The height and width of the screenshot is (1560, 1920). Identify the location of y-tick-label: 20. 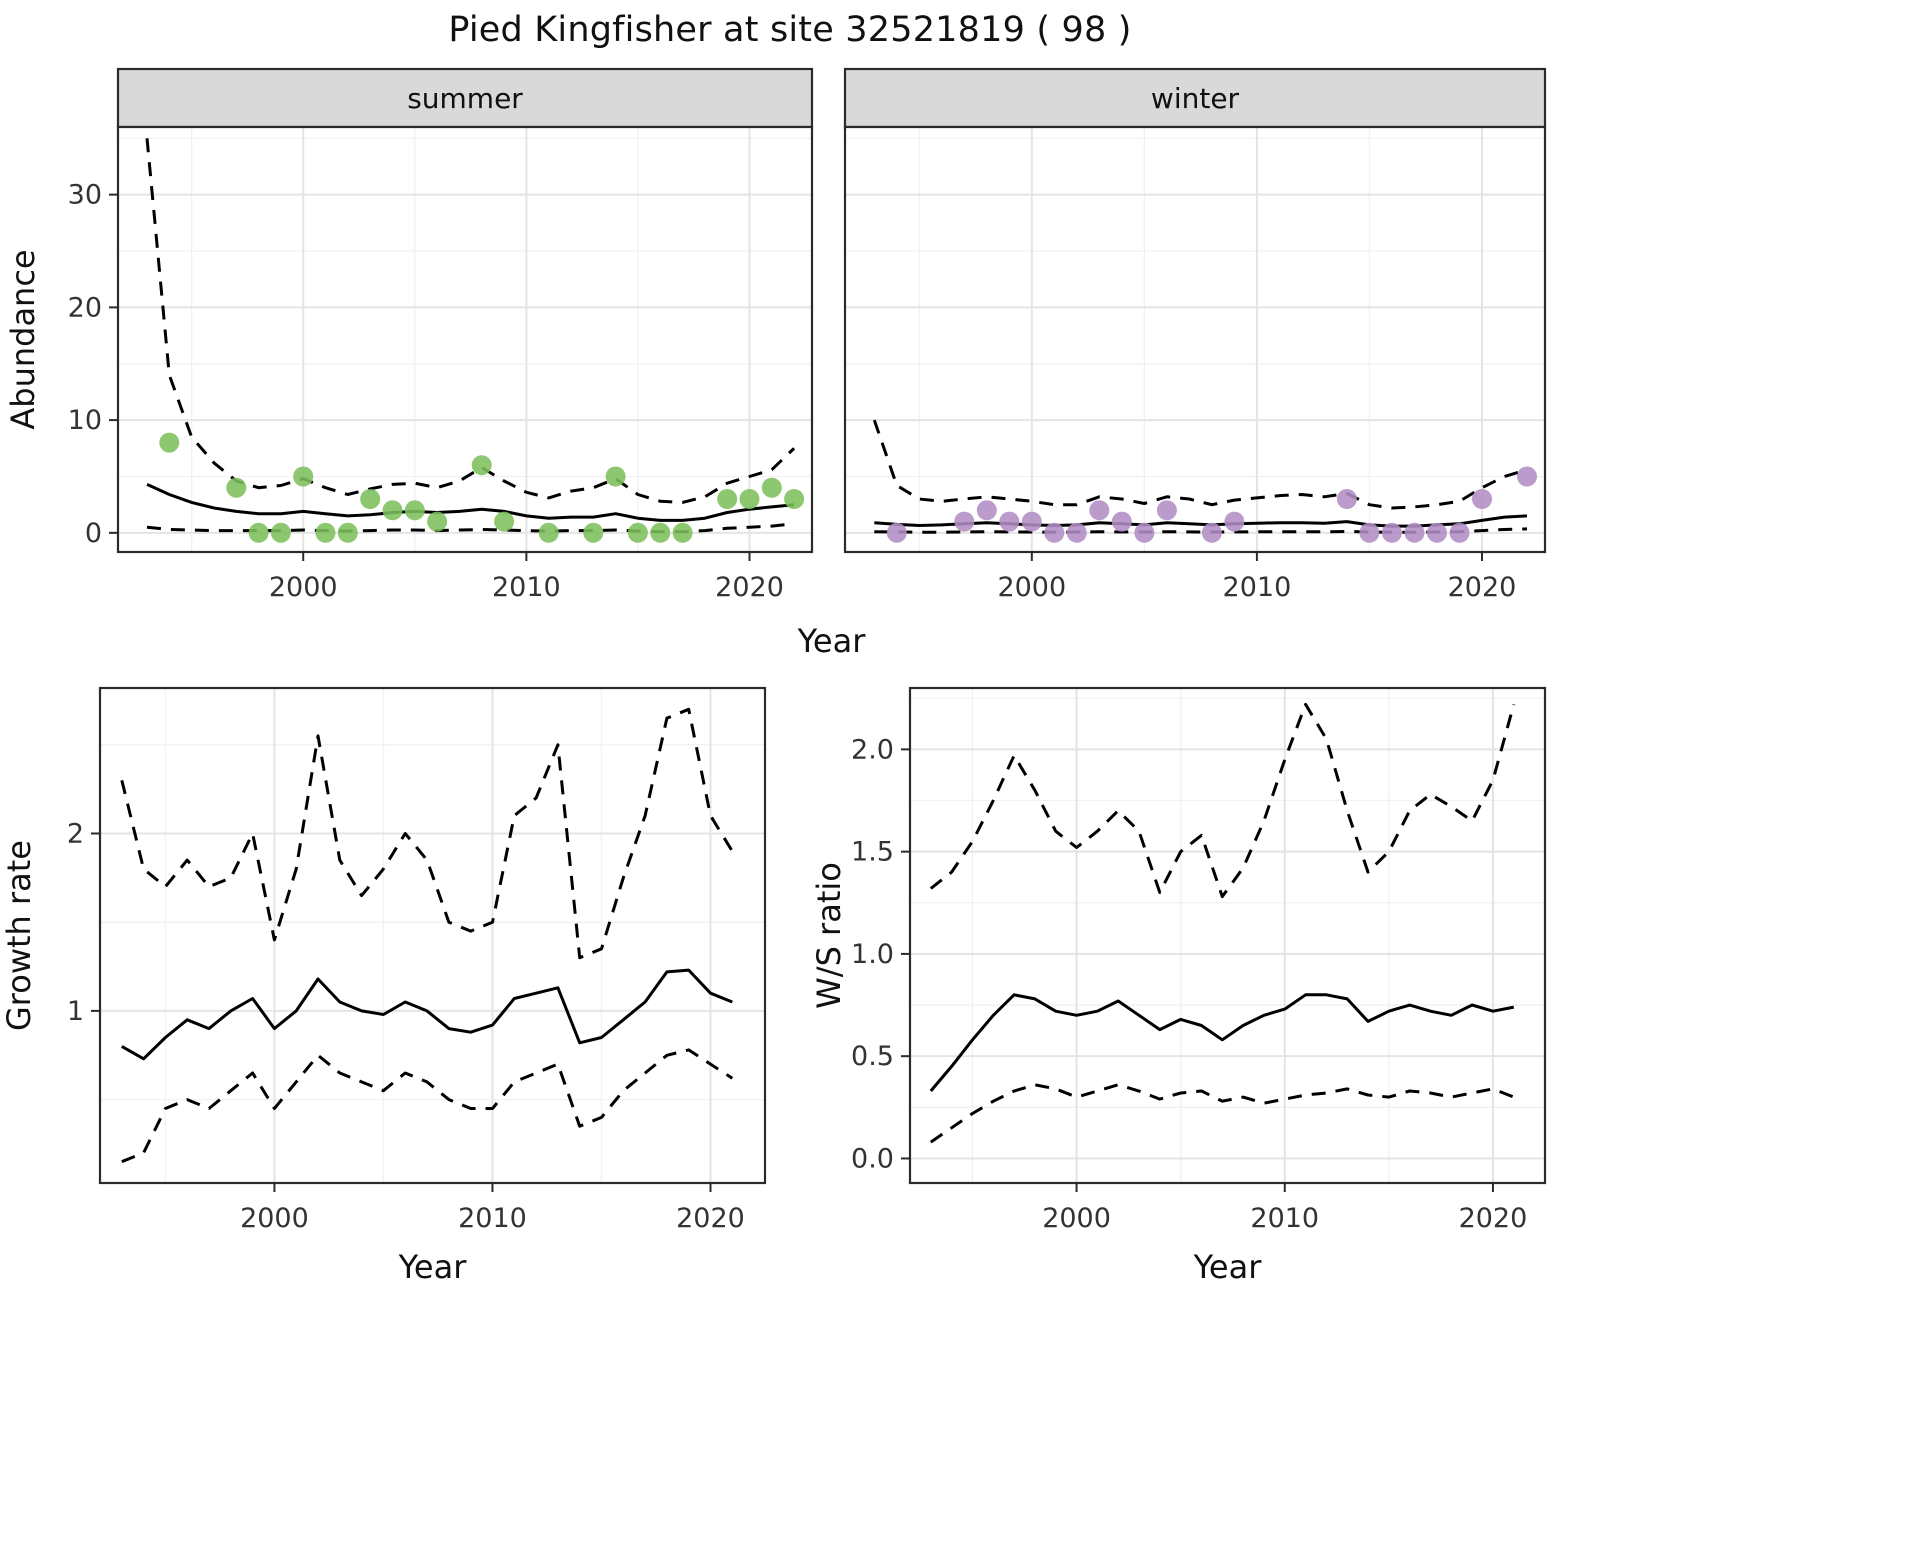
(85, 307).